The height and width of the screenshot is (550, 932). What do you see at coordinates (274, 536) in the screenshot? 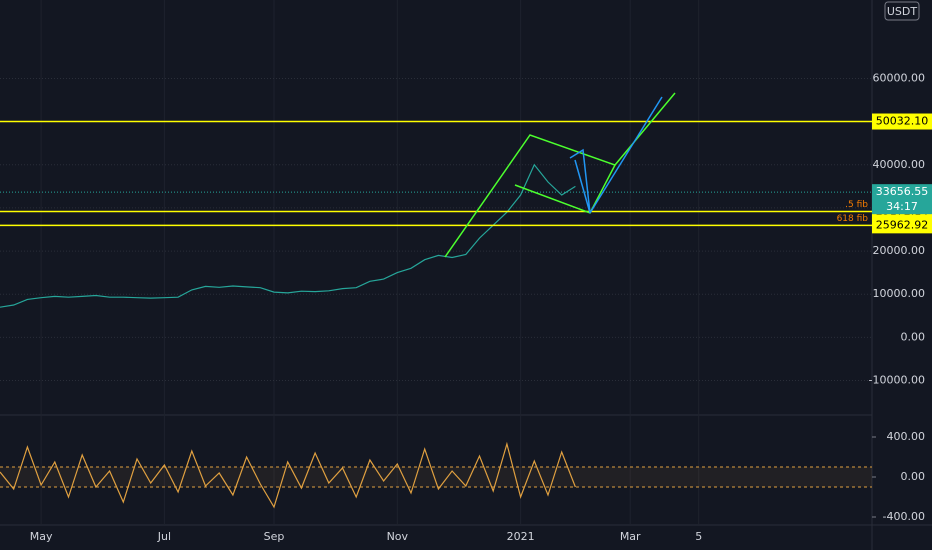
I see `x-tick-label: Sep` at bounding box center [274, 536].